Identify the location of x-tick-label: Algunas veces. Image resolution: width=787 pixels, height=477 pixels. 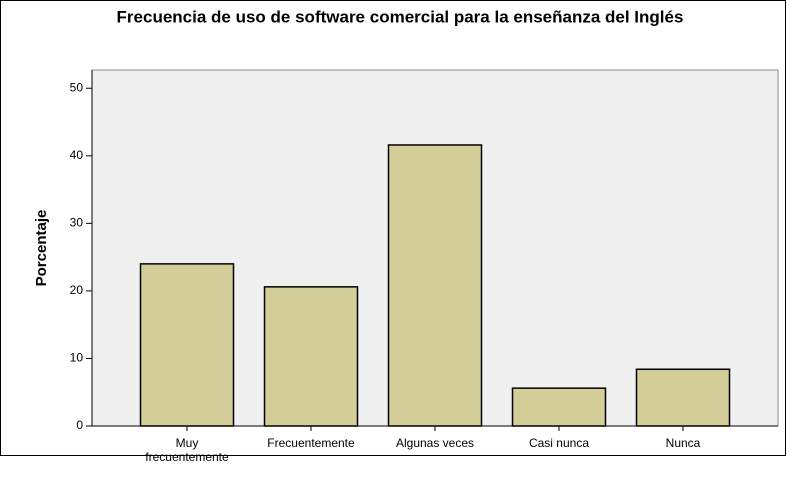
(435, 443).